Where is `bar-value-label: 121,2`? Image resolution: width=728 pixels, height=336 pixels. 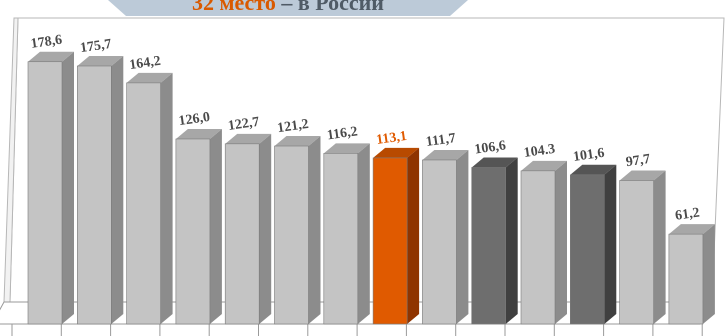 bar-value-label: 121,2 is located at coordinates (292, 126).